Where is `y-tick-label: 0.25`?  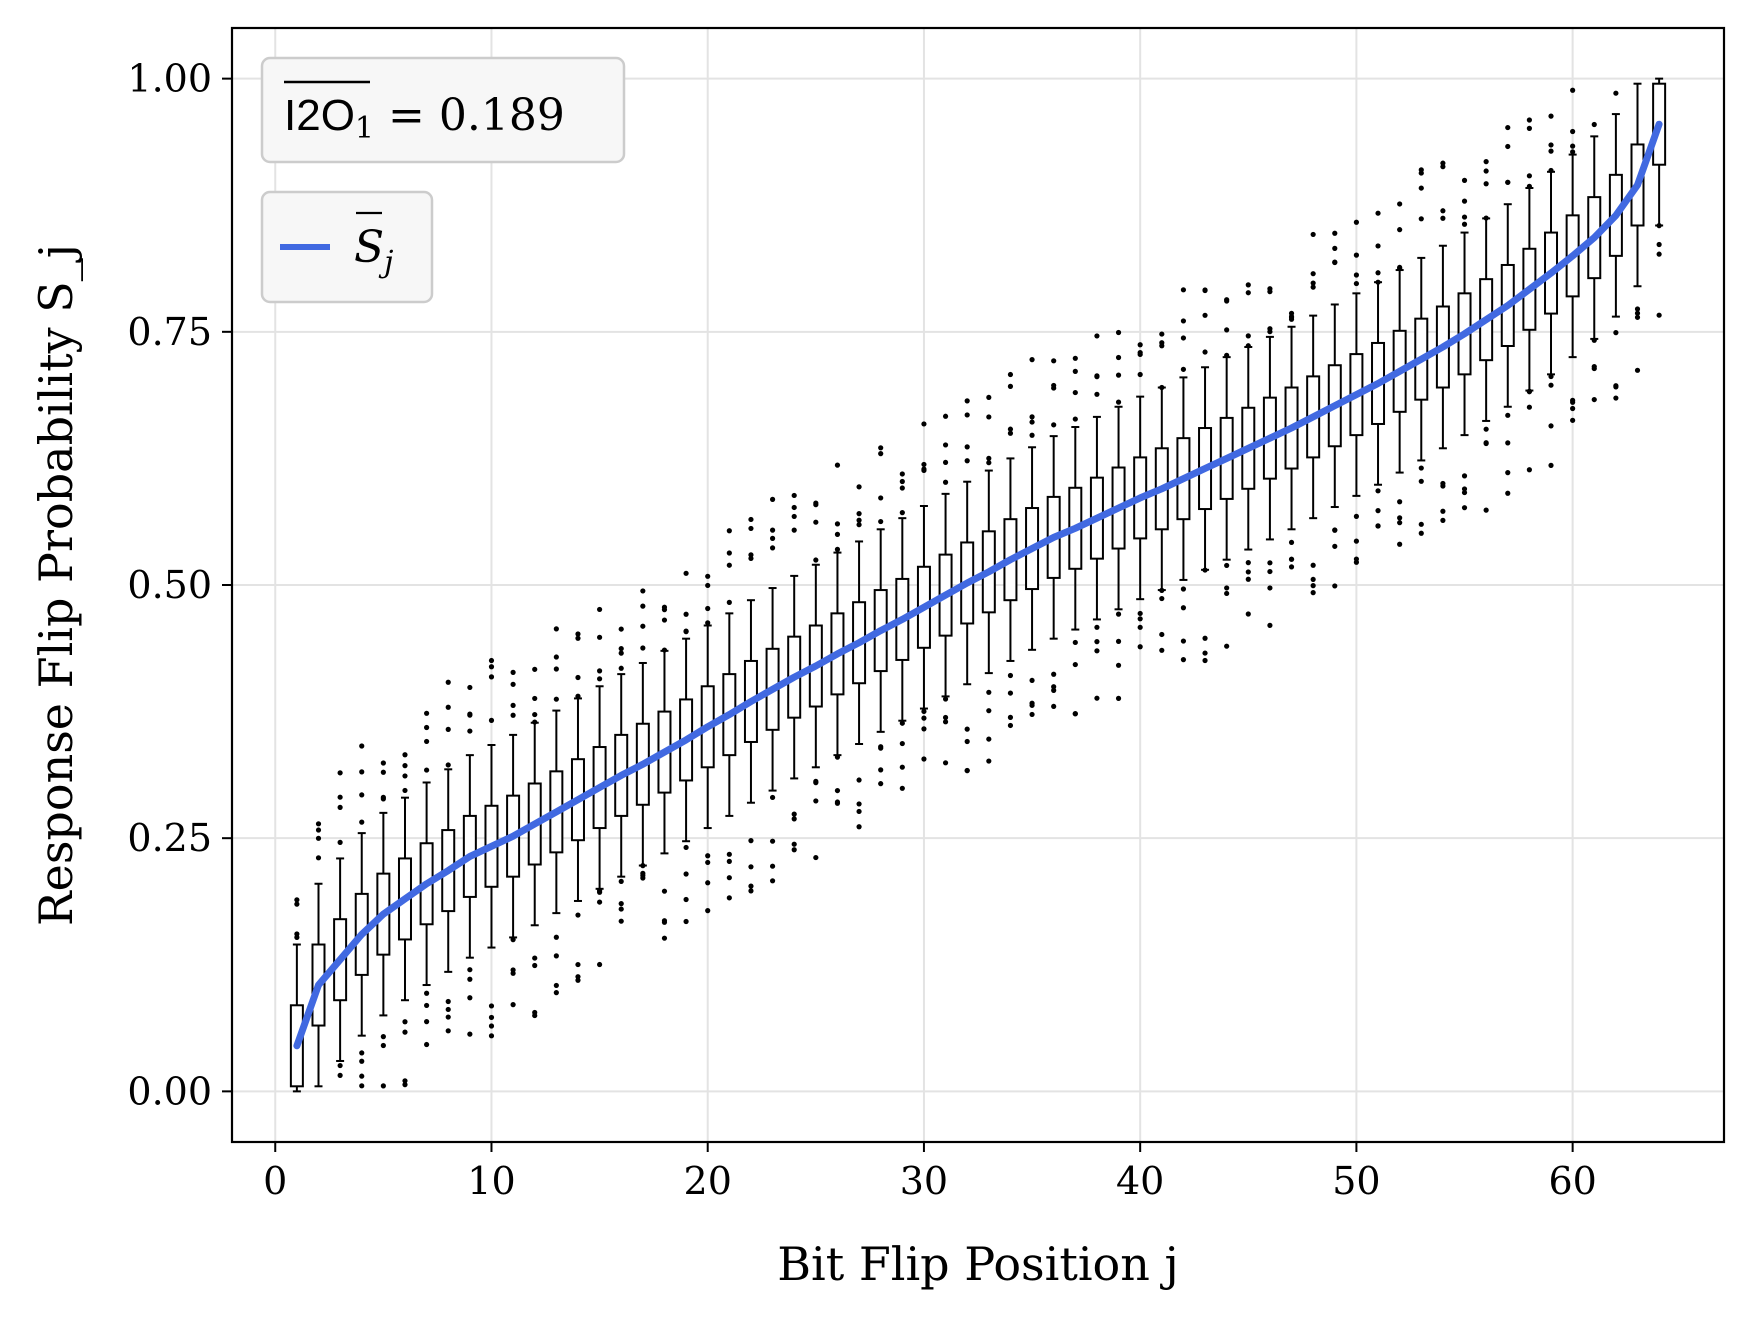 y-tick-label: 0.25 is located at coordinates (169, 838).